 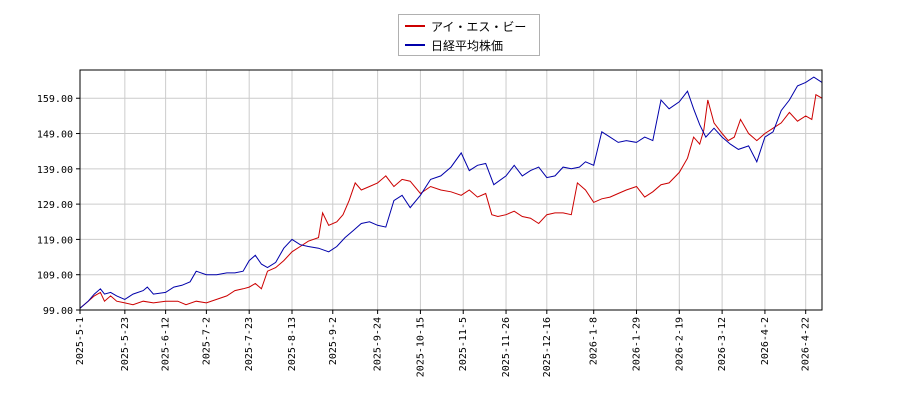 What do you see at coordinates (55, 240) in the screenshot?
I see `y-tick-label: 119.00` at bounding box center [55, 240].